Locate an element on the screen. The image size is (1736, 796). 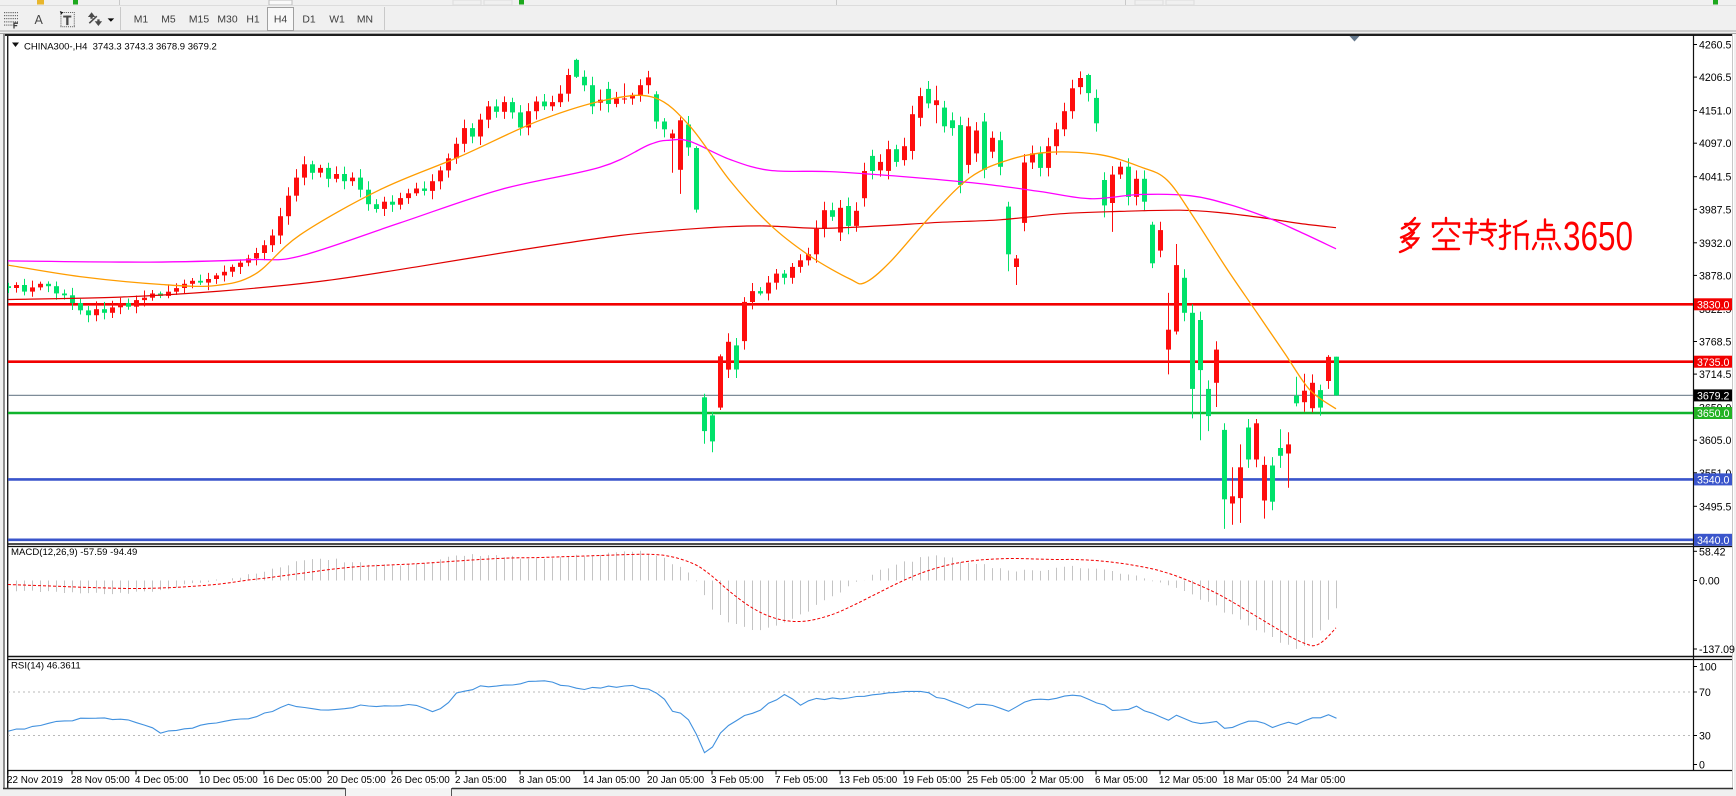
svg-text: 3987.5 is located at coordinates (1715, 210).